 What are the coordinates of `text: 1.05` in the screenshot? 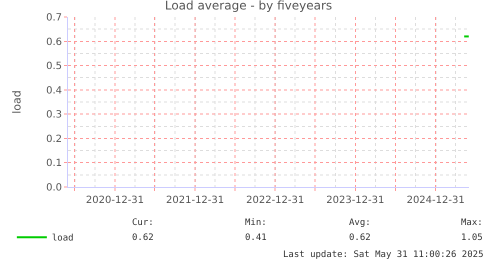 It's located at (472, 238).